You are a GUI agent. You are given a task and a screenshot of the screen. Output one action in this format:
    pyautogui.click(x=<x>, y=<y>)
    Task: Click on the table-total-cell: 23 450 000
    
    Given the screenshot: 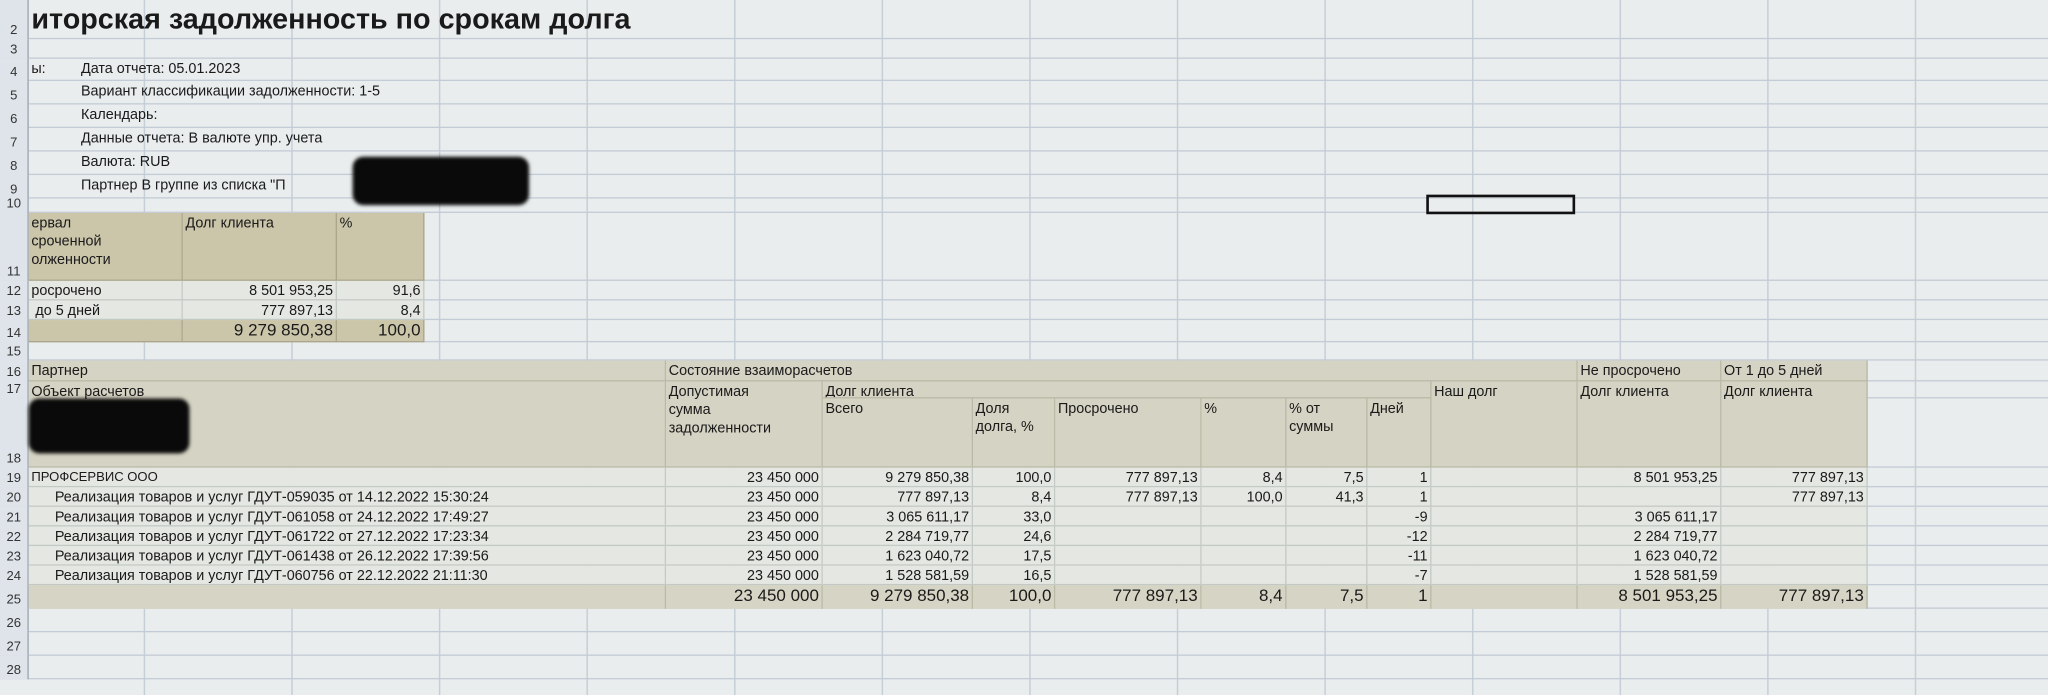 What is the action you would take?
    pyautogui.click(x=744, y=597)
    